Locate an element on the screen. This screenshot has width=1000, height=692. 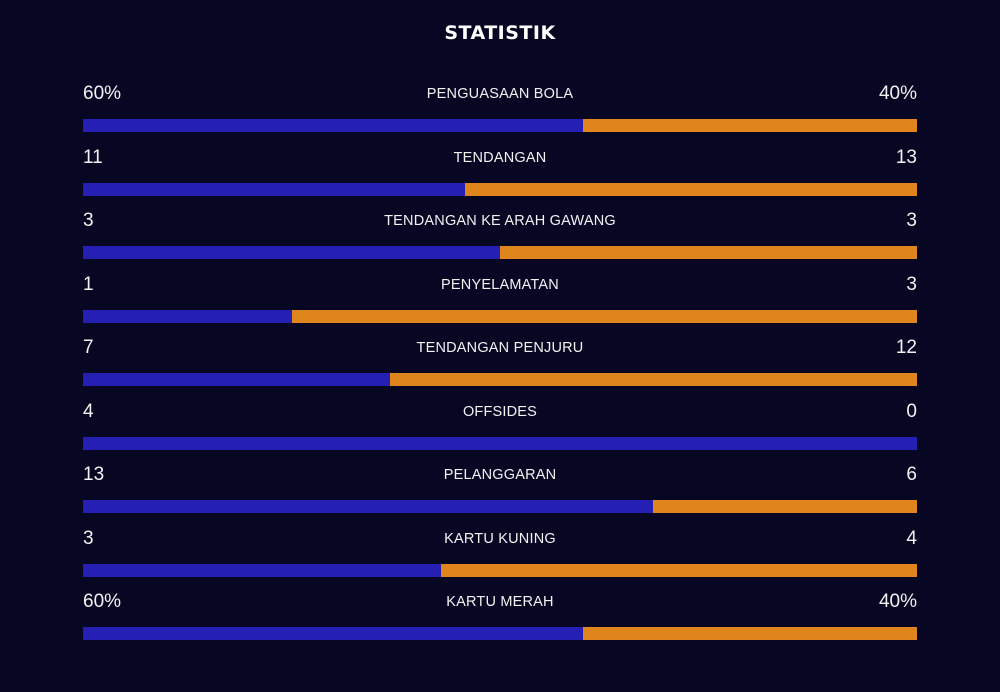
stat-row-header: 4 OFFSIDES 0 is located at coordinates (500, 412).